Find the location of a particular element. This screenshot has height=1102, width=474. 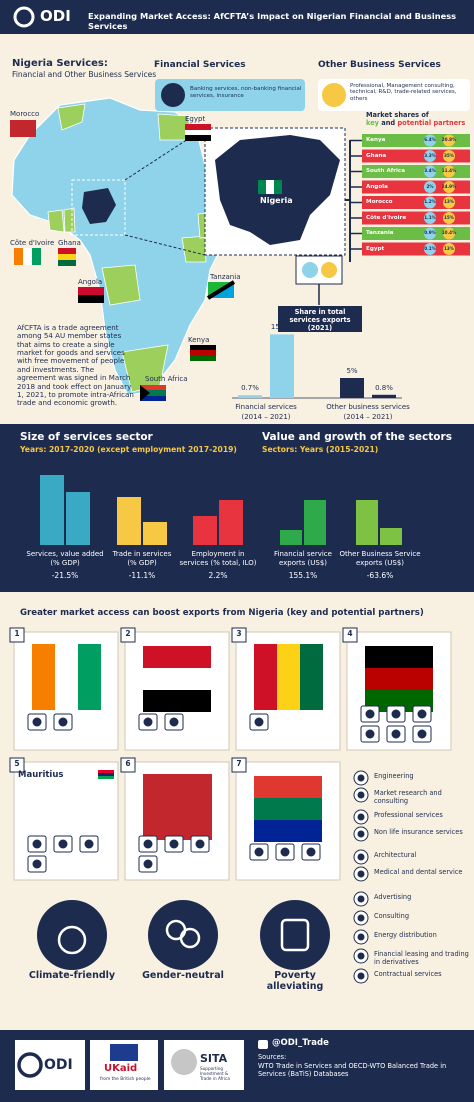

principle-label: Poverty alleviating is located at coordinates (295, 981).